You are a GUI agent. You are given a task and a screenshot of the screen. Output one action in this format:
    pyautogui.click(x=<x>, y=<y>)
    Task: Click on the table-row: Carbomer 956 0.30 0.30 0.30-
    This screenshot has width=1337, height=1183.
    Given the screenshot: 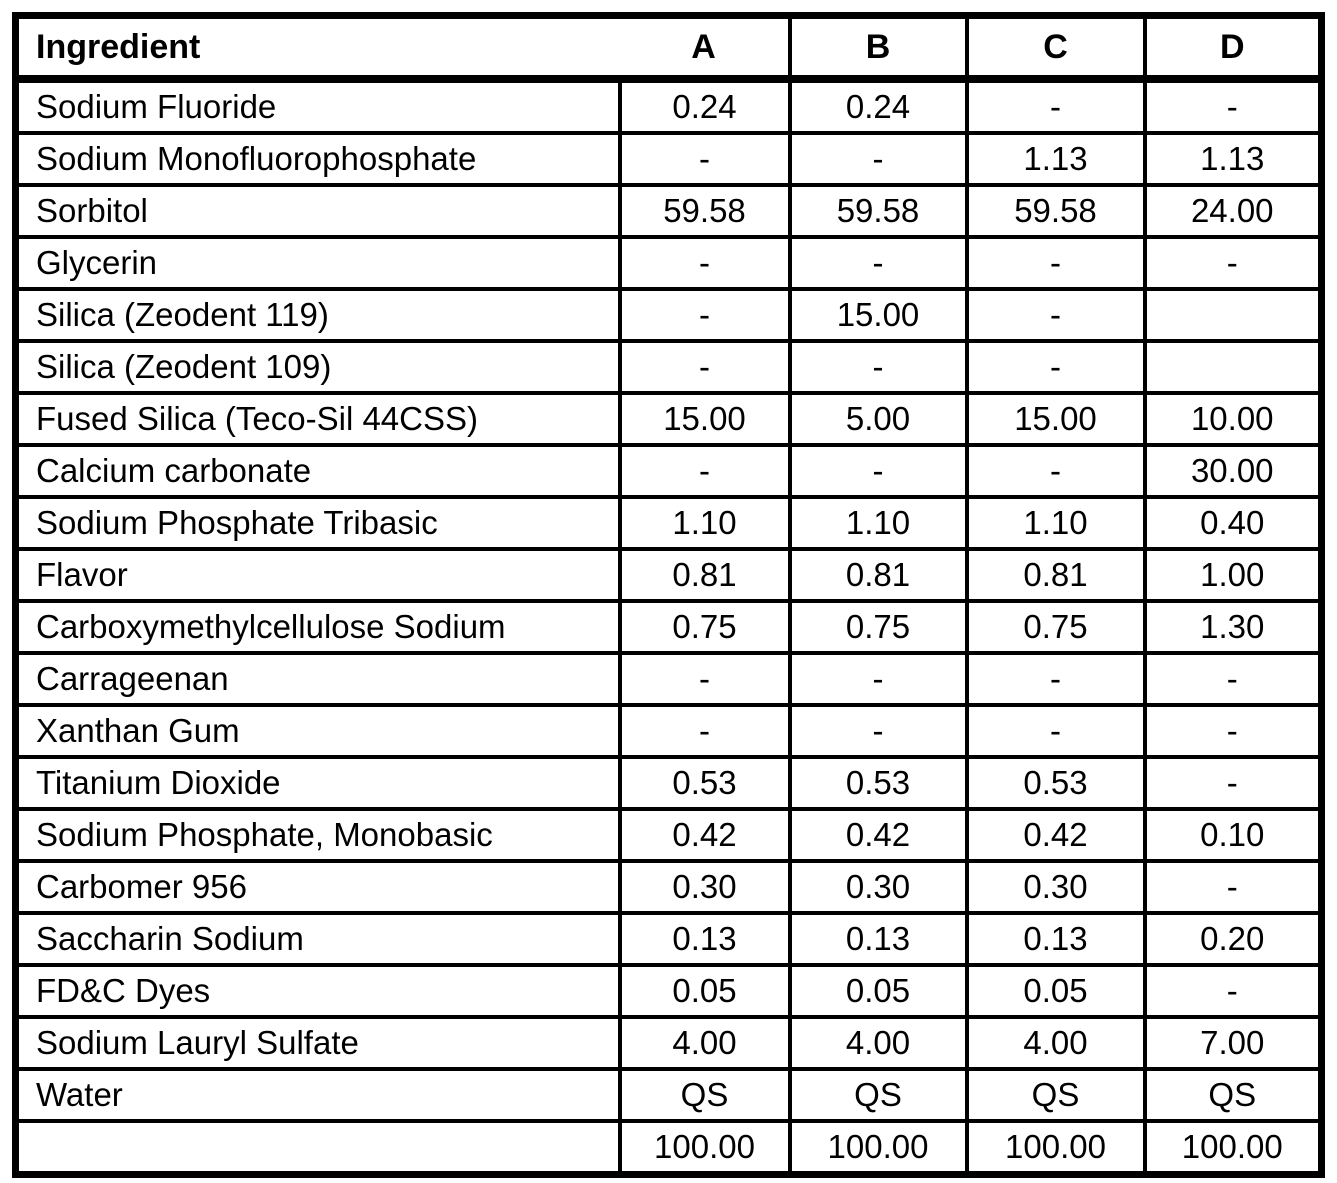 What is the action you would take?
    pyautogui.click(x=668, y=887)
    